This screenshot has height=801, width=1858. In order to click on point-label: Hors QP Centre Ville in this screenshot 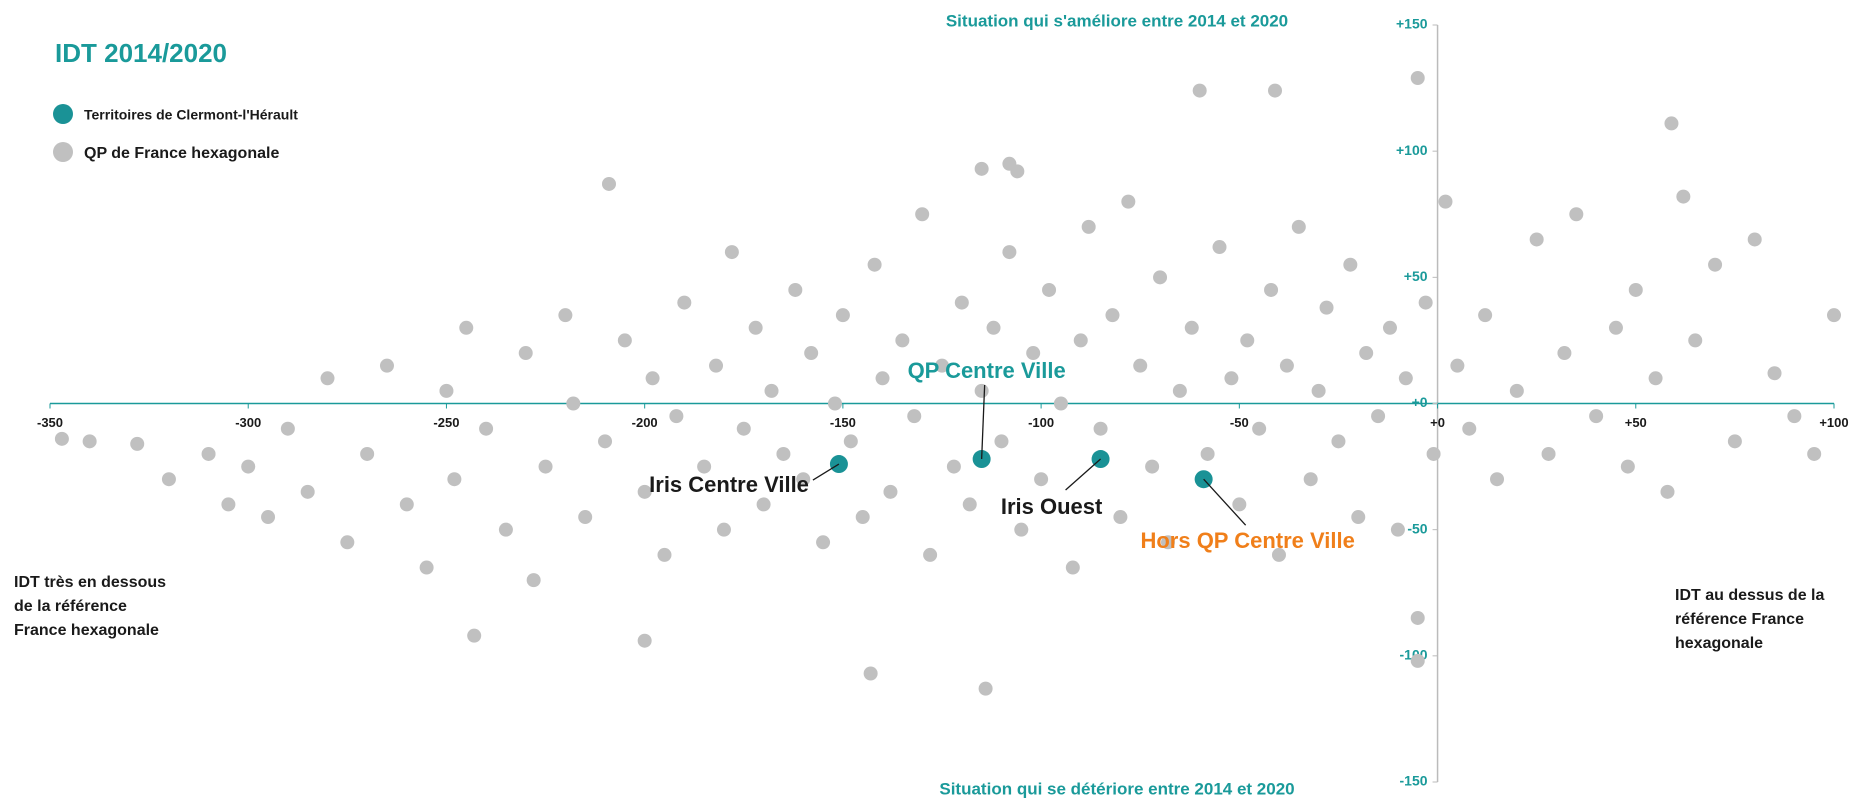, I will do `click(1247, 540)`.